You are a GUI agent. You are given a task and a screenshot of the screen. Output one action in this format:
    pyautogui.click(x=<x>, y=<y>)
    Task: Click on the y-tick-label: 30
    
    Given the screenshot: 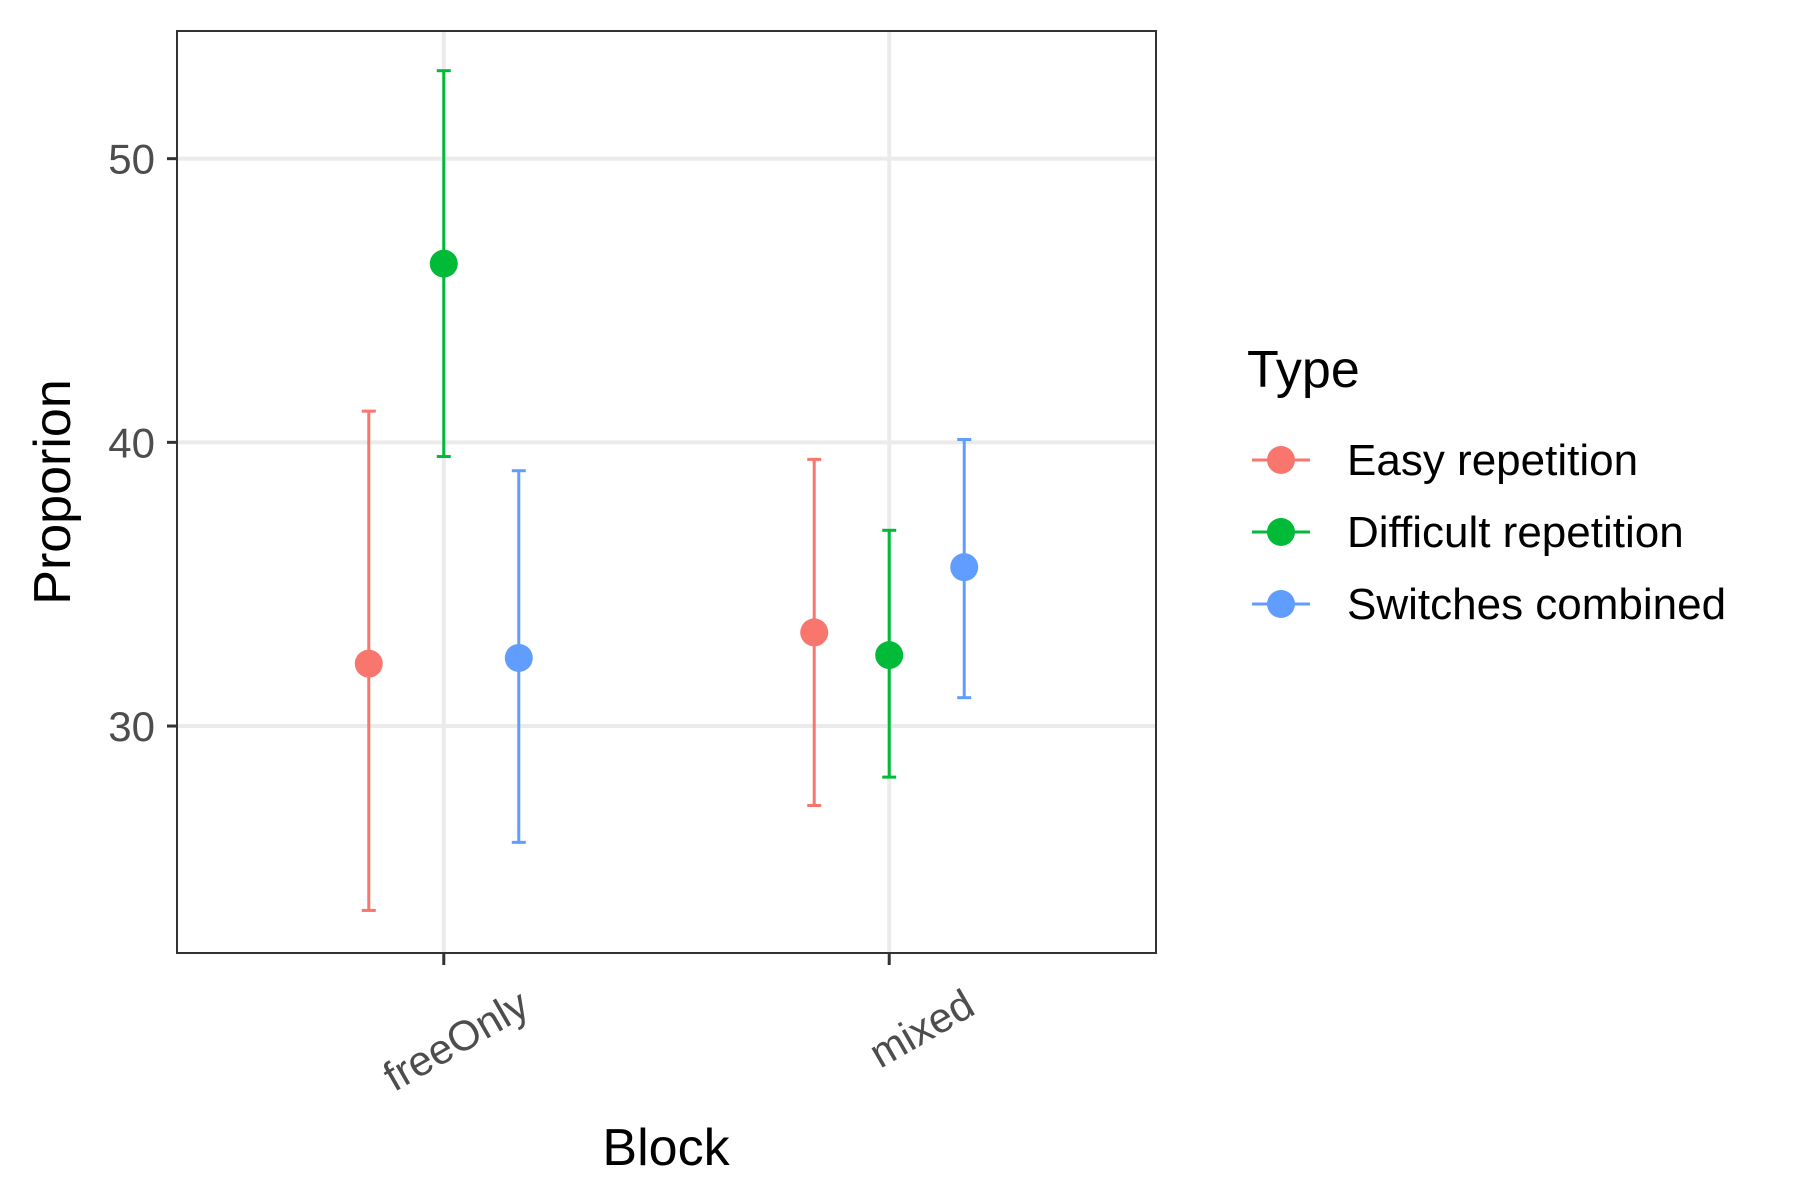 What is the action you would take?
    pyautogui.click(x=131, y=726)
    